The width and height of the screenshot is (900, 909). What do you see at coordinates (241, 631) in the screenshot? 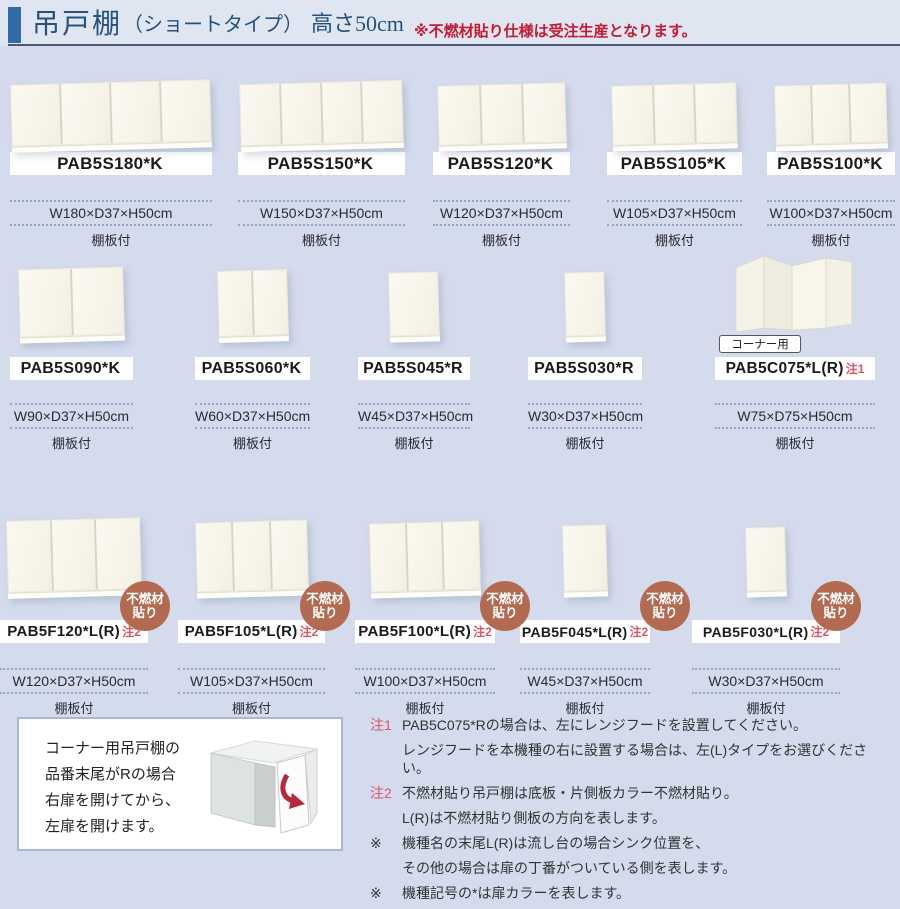
I see `product-code: PAB5F105*L(R)` at bounding box center [241, 631].